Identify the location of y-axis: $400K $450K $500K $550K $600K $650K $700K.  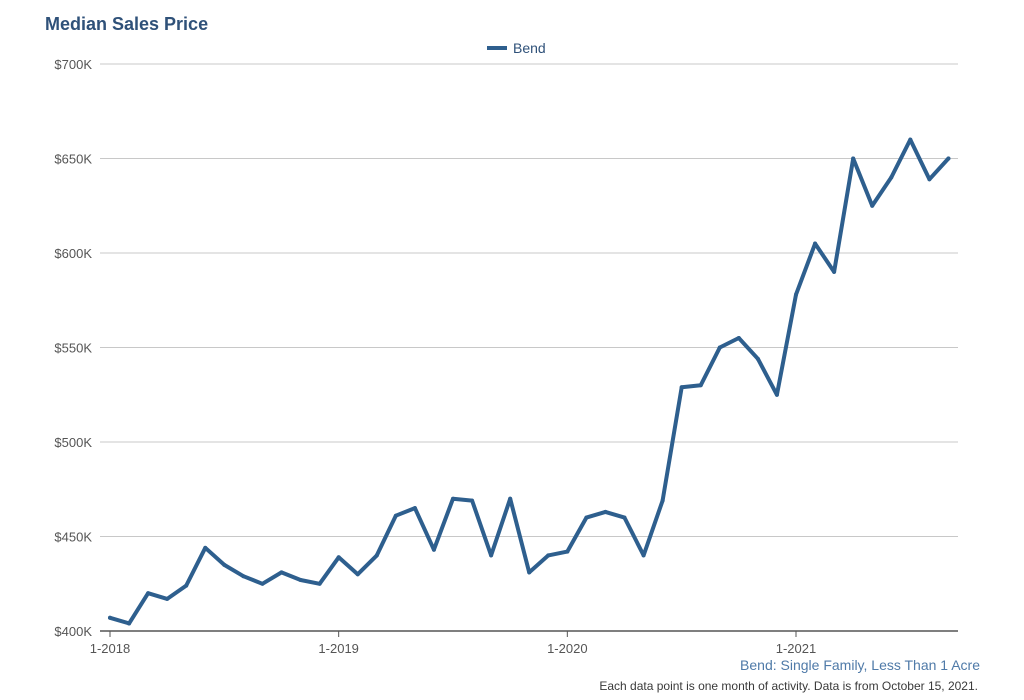
(73, 348).